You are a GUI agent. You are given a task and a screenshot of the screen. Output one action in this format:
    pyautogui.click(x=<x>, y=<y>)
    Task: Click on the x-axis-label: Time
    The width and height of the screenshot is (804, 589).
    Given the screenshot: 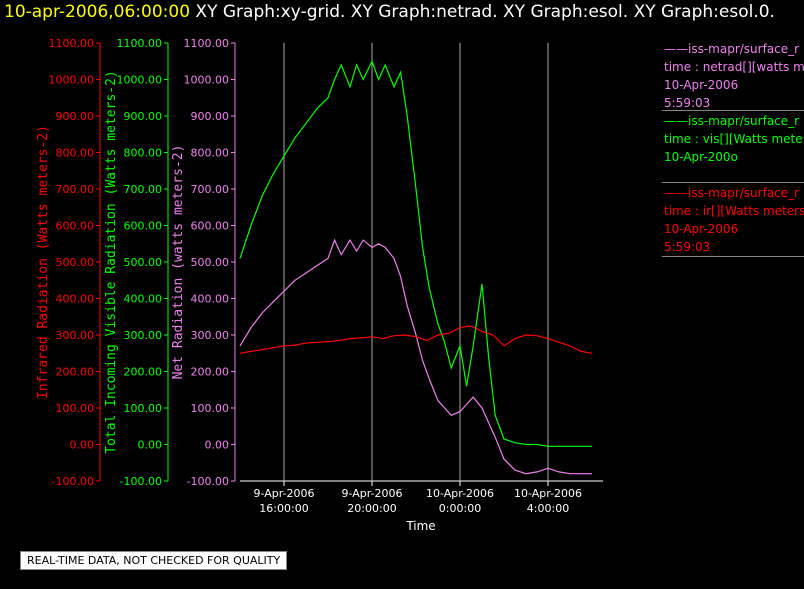 What is the action you would take?
    pyautogui.click(x=420, y=526)
    